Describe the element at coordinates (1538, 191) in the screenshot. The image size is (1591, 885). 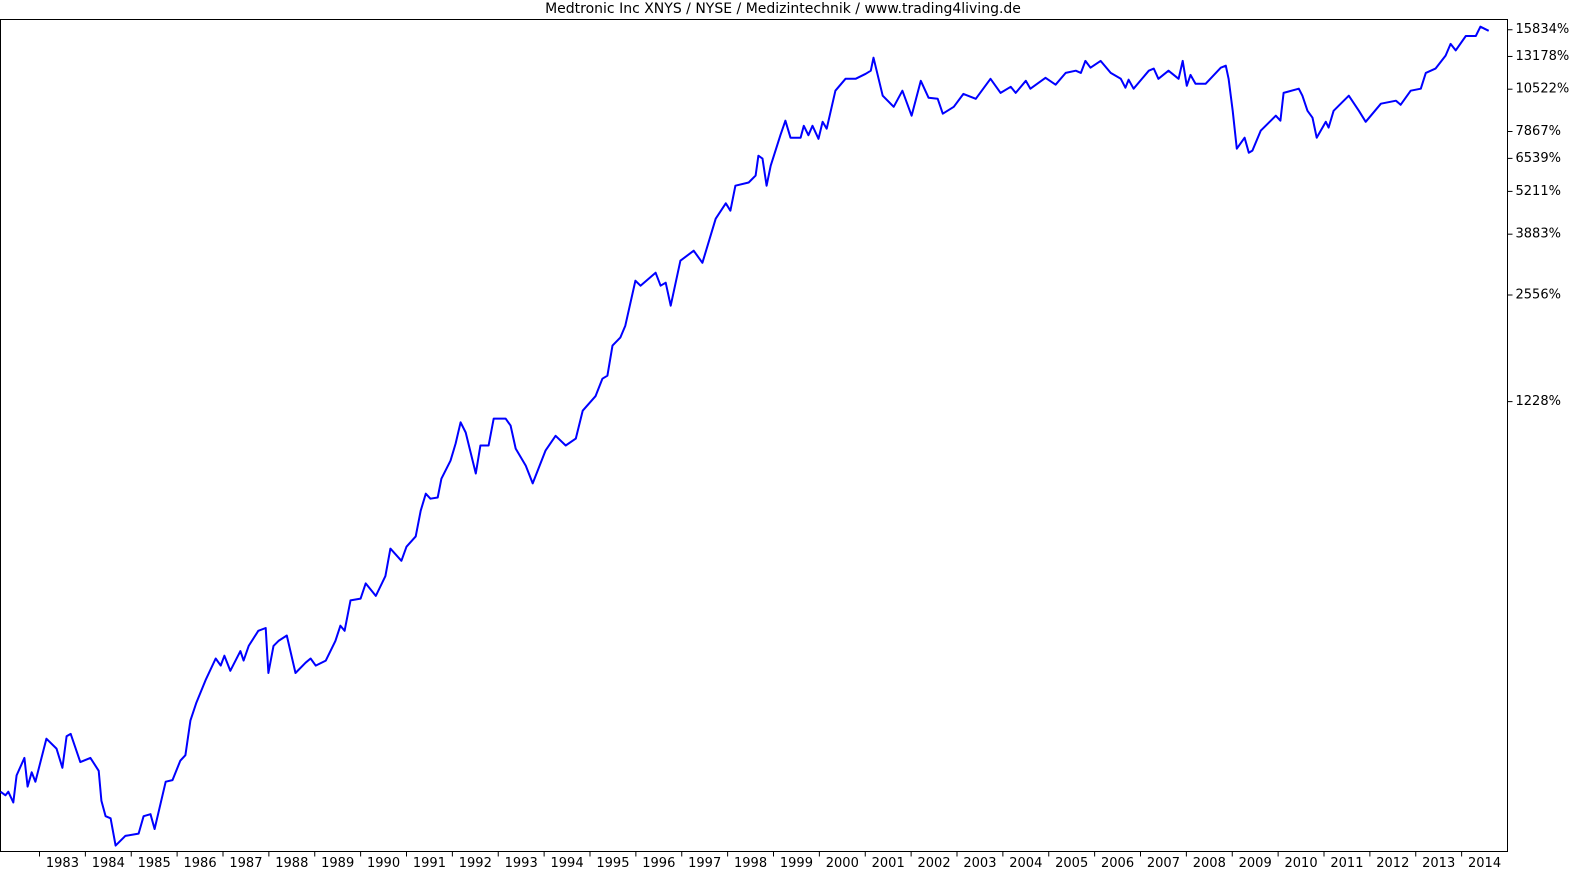
I see `y-tick-label: 5211%` at that location.